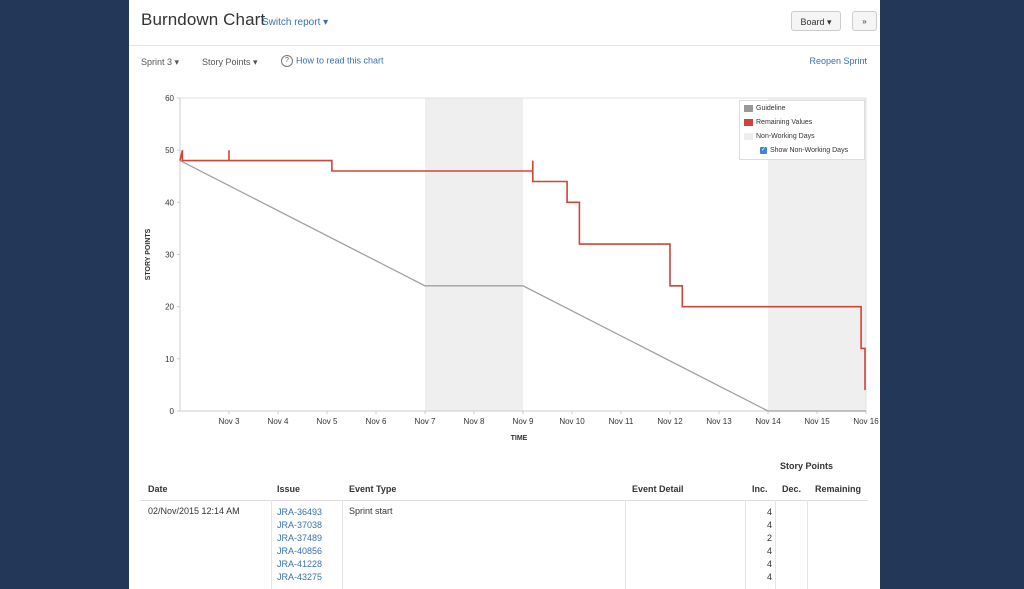  I want to click on issue-link: JRA-40856, so click(300, 551).